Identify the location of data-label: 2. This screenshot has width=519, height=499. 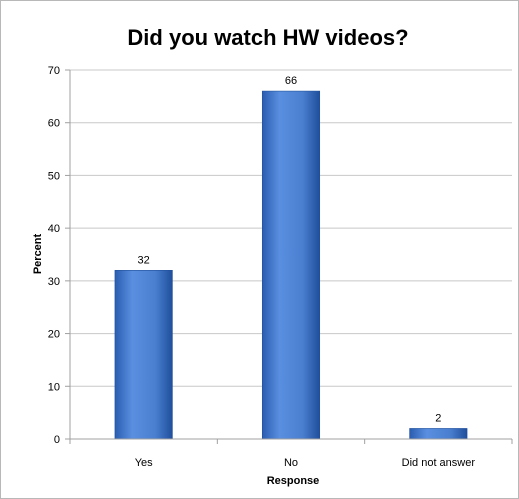
(438, 418).